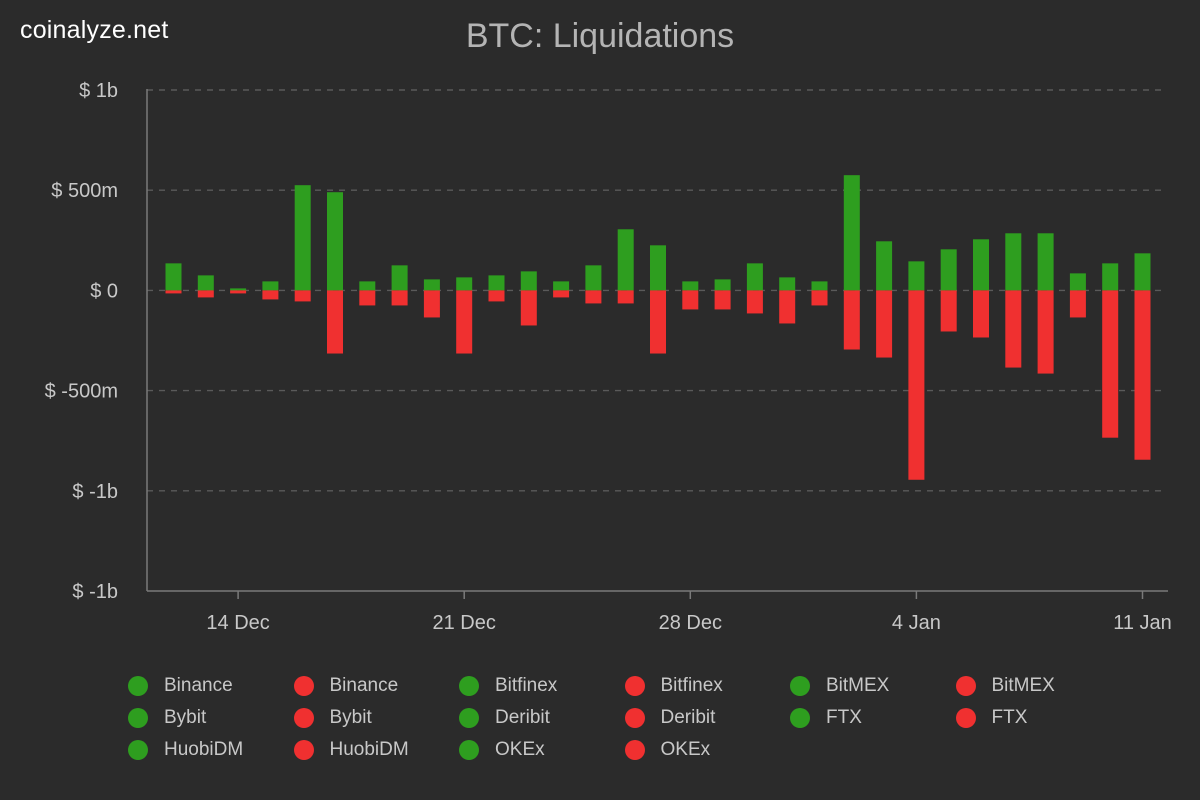  Describe the element at coordinates (1023, 685) in the screenshot. I see `legend-label: BitMEX` at that location.